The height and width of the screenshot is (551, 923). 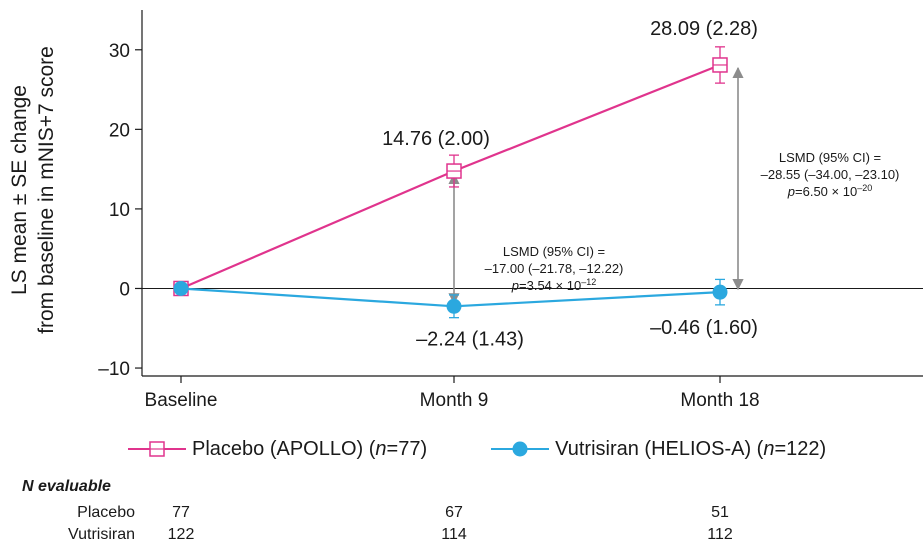 I want to click on difference-arrows, so click(x=596, y=185).